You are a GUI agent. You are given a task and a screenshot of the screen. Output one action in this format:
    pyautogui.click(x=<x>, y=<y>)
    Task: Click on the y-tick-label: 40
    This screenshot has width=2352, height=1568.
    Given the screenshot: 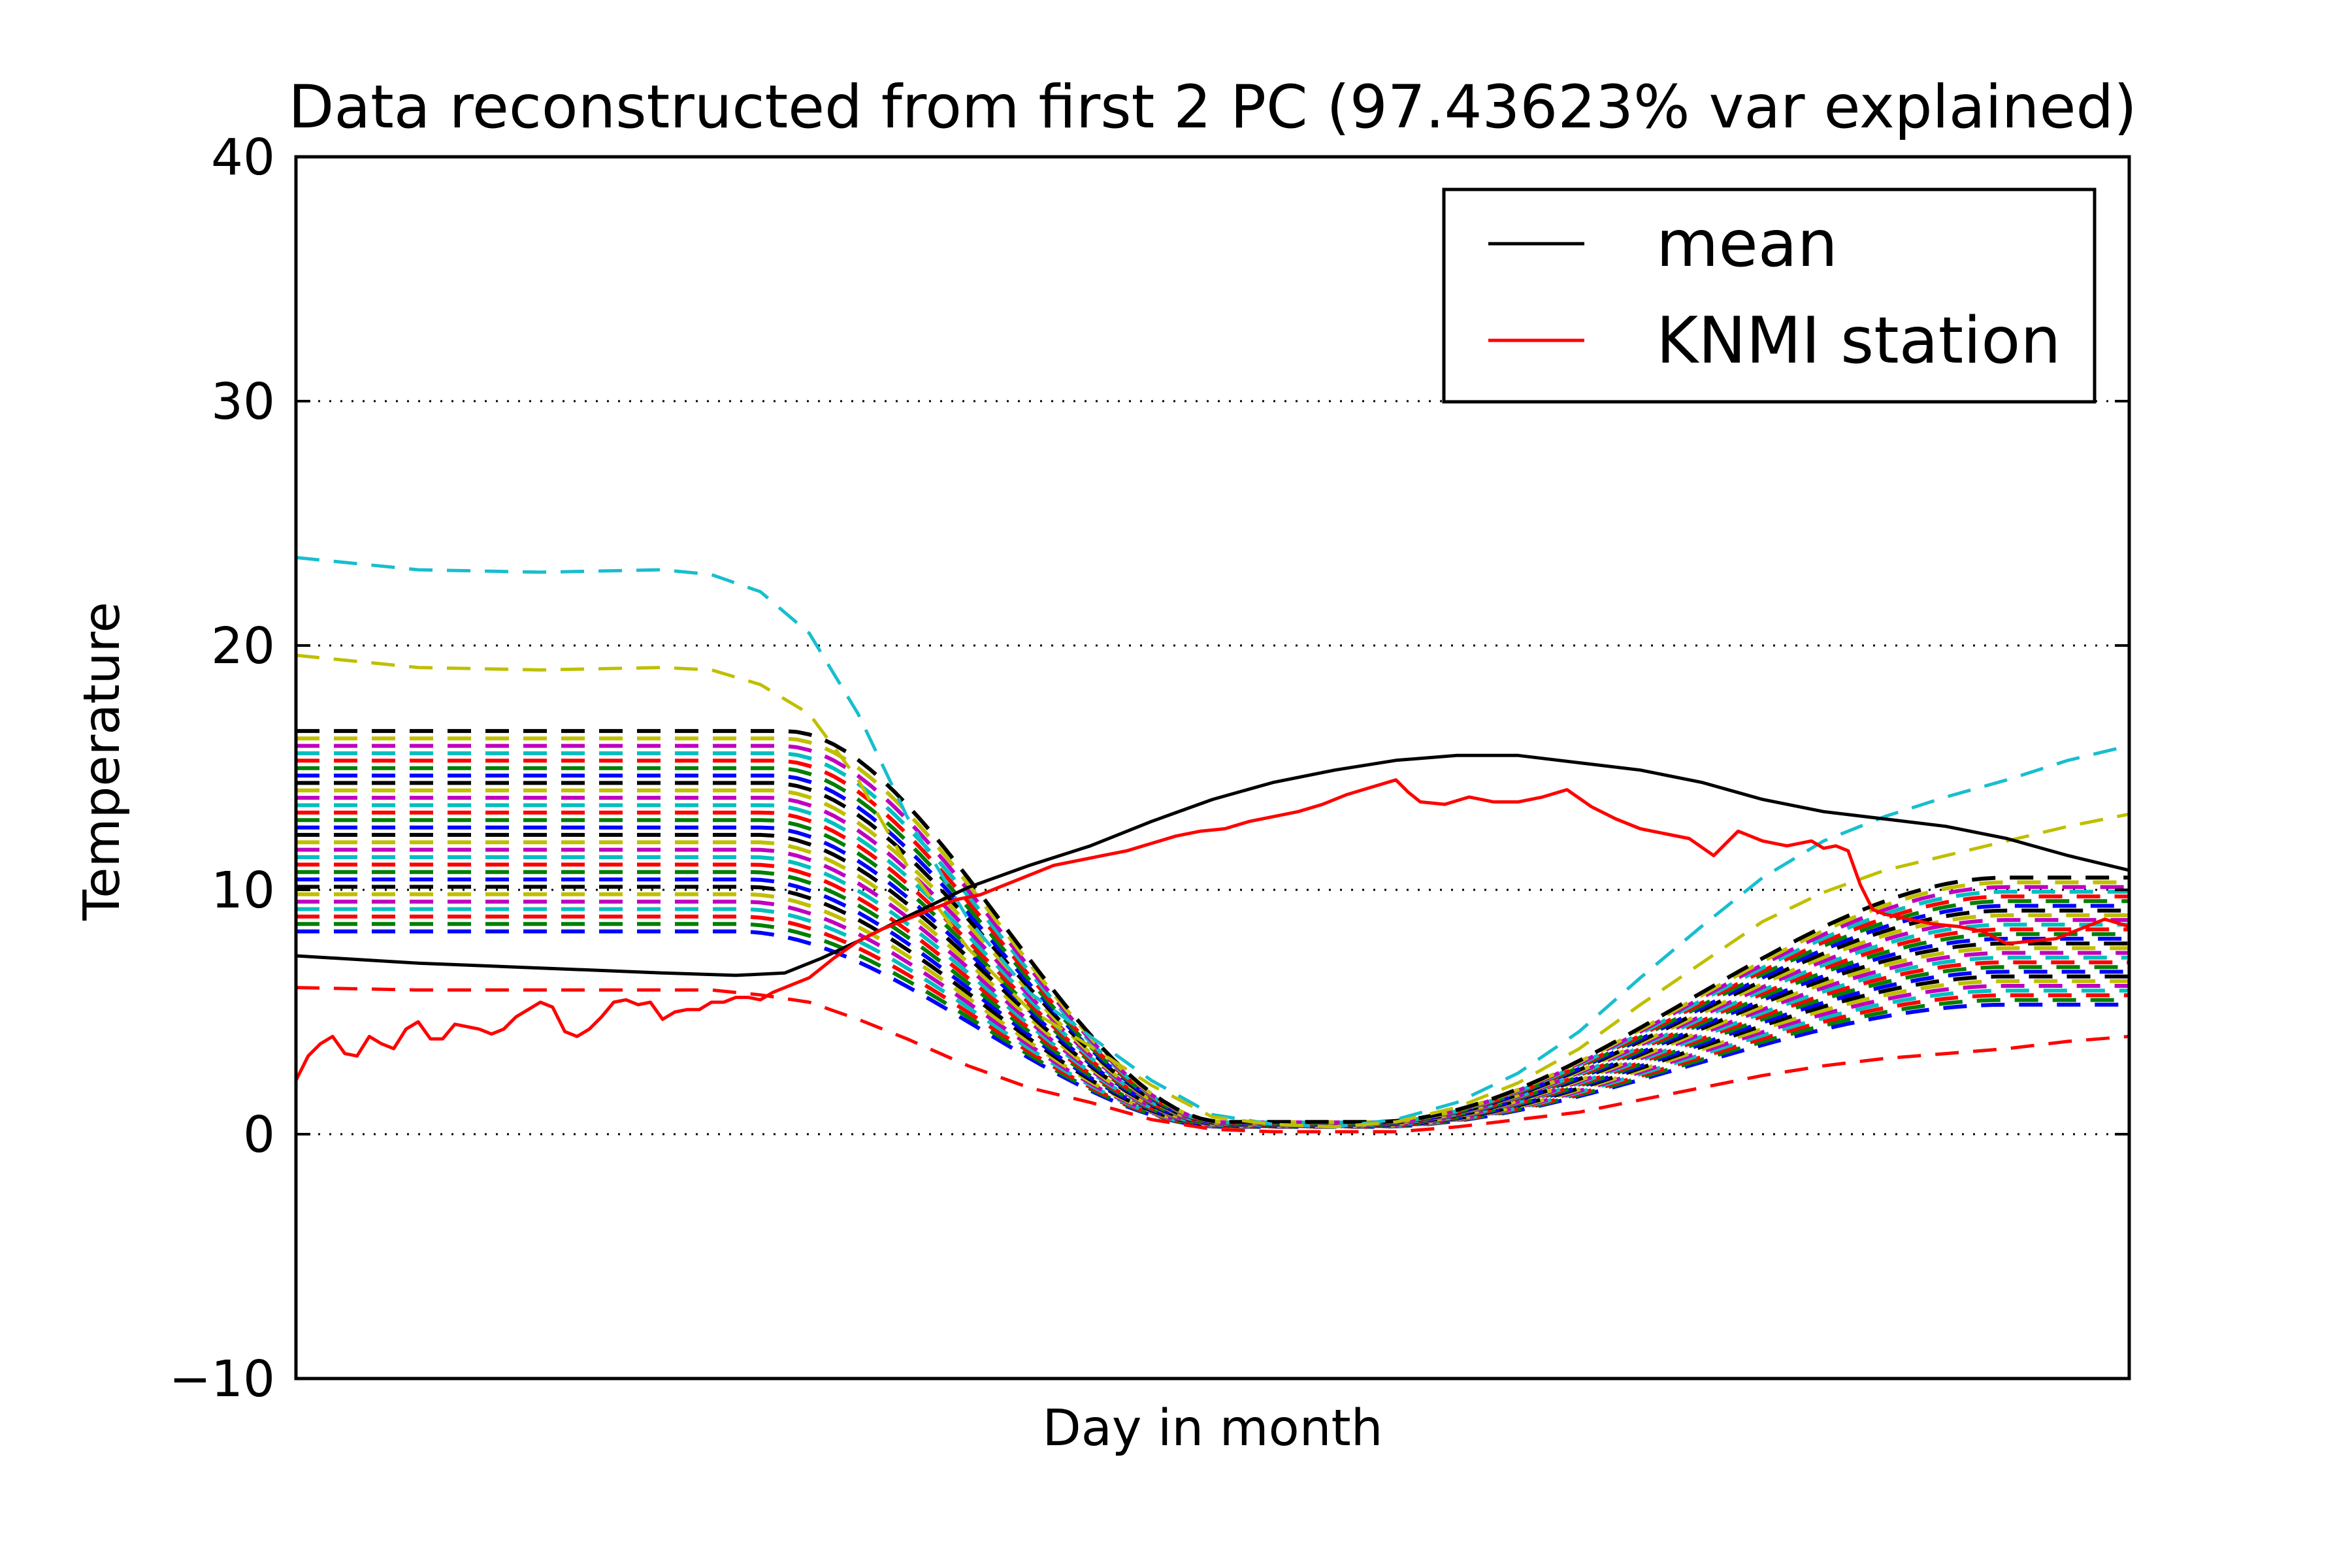 What is the action you would take?
    pyautogui.click(x=243, y=158)
    